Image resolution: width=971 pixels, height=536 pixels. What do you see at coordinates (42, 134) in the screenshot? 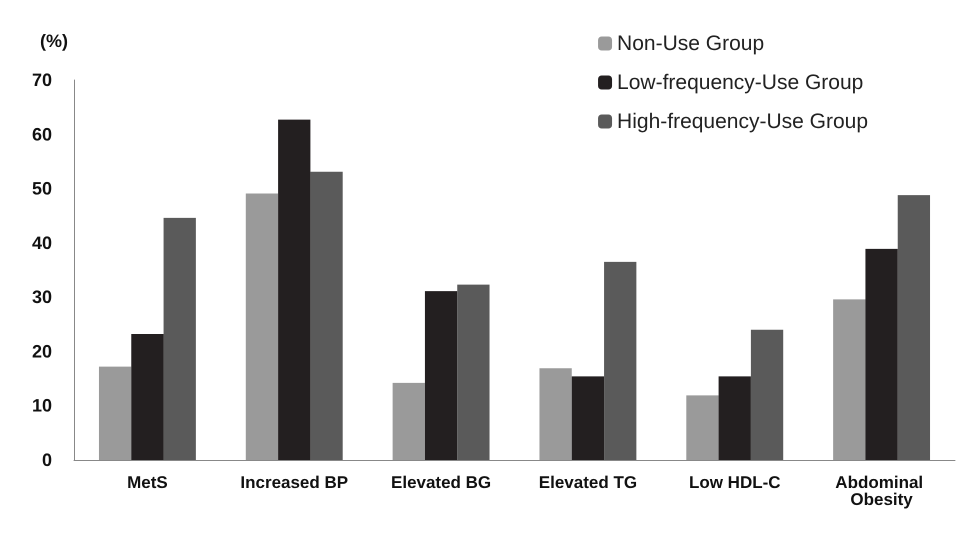
I see `y-tick-label: 60` at bounding box center [42, 134].